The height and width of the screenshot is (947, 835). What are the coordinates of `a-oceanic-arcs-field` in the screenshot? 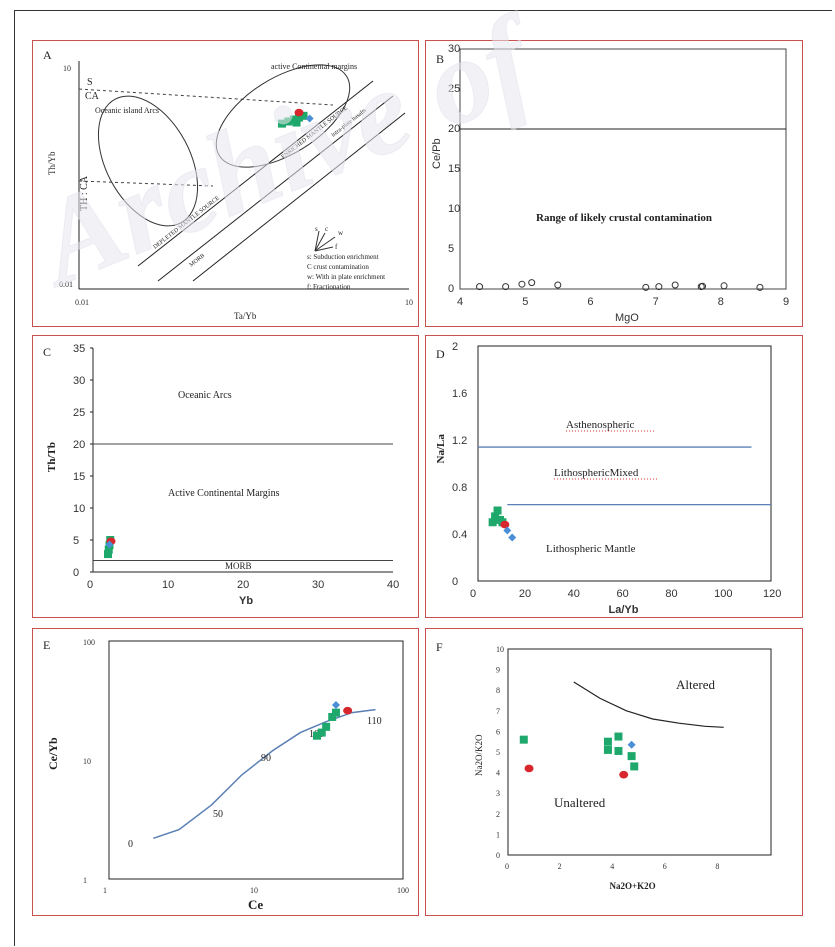 It's located at (148, 161).